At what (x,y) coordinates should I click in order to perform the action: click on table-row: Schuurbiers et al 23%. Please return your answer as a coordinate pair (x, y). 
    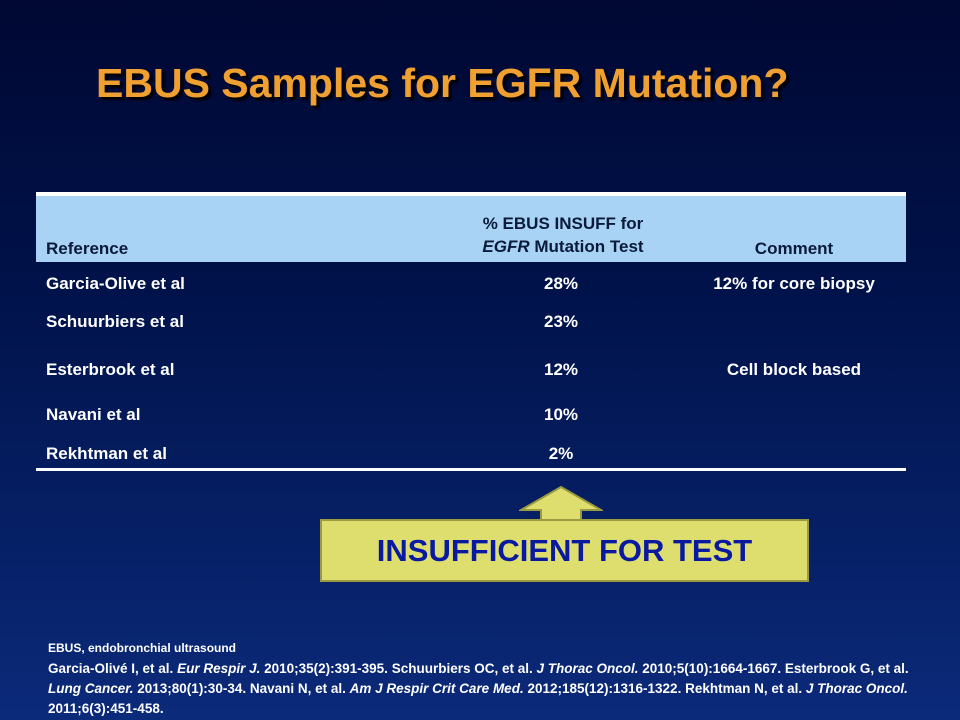
    Looking at the image, I should click on (471, 324).